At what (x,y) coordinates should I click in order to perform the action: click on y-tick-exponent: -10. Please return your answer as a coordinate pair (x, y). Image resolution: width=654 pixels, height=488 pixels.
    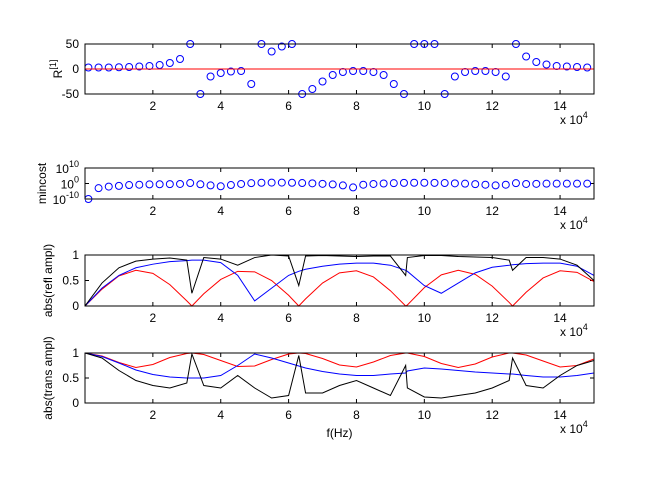
    Looking at the image, I should click on (72, 195).